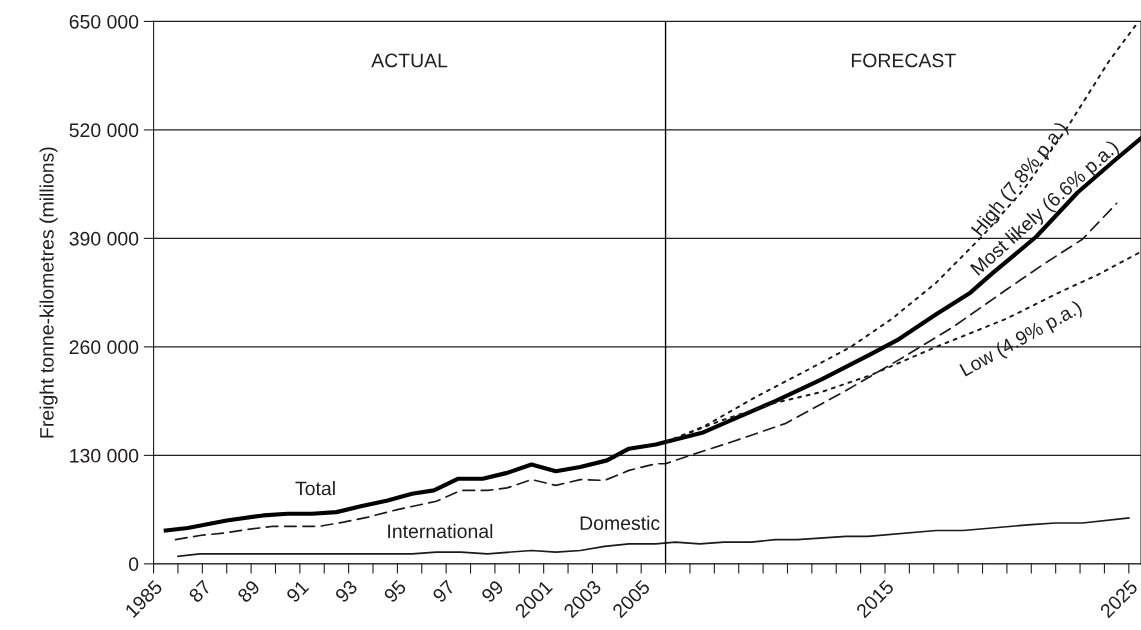 The image size is (1141, 630). Describe the element at coordinates (492, 591) in the screenshot. I see `x-tick-label: 99` at that location.